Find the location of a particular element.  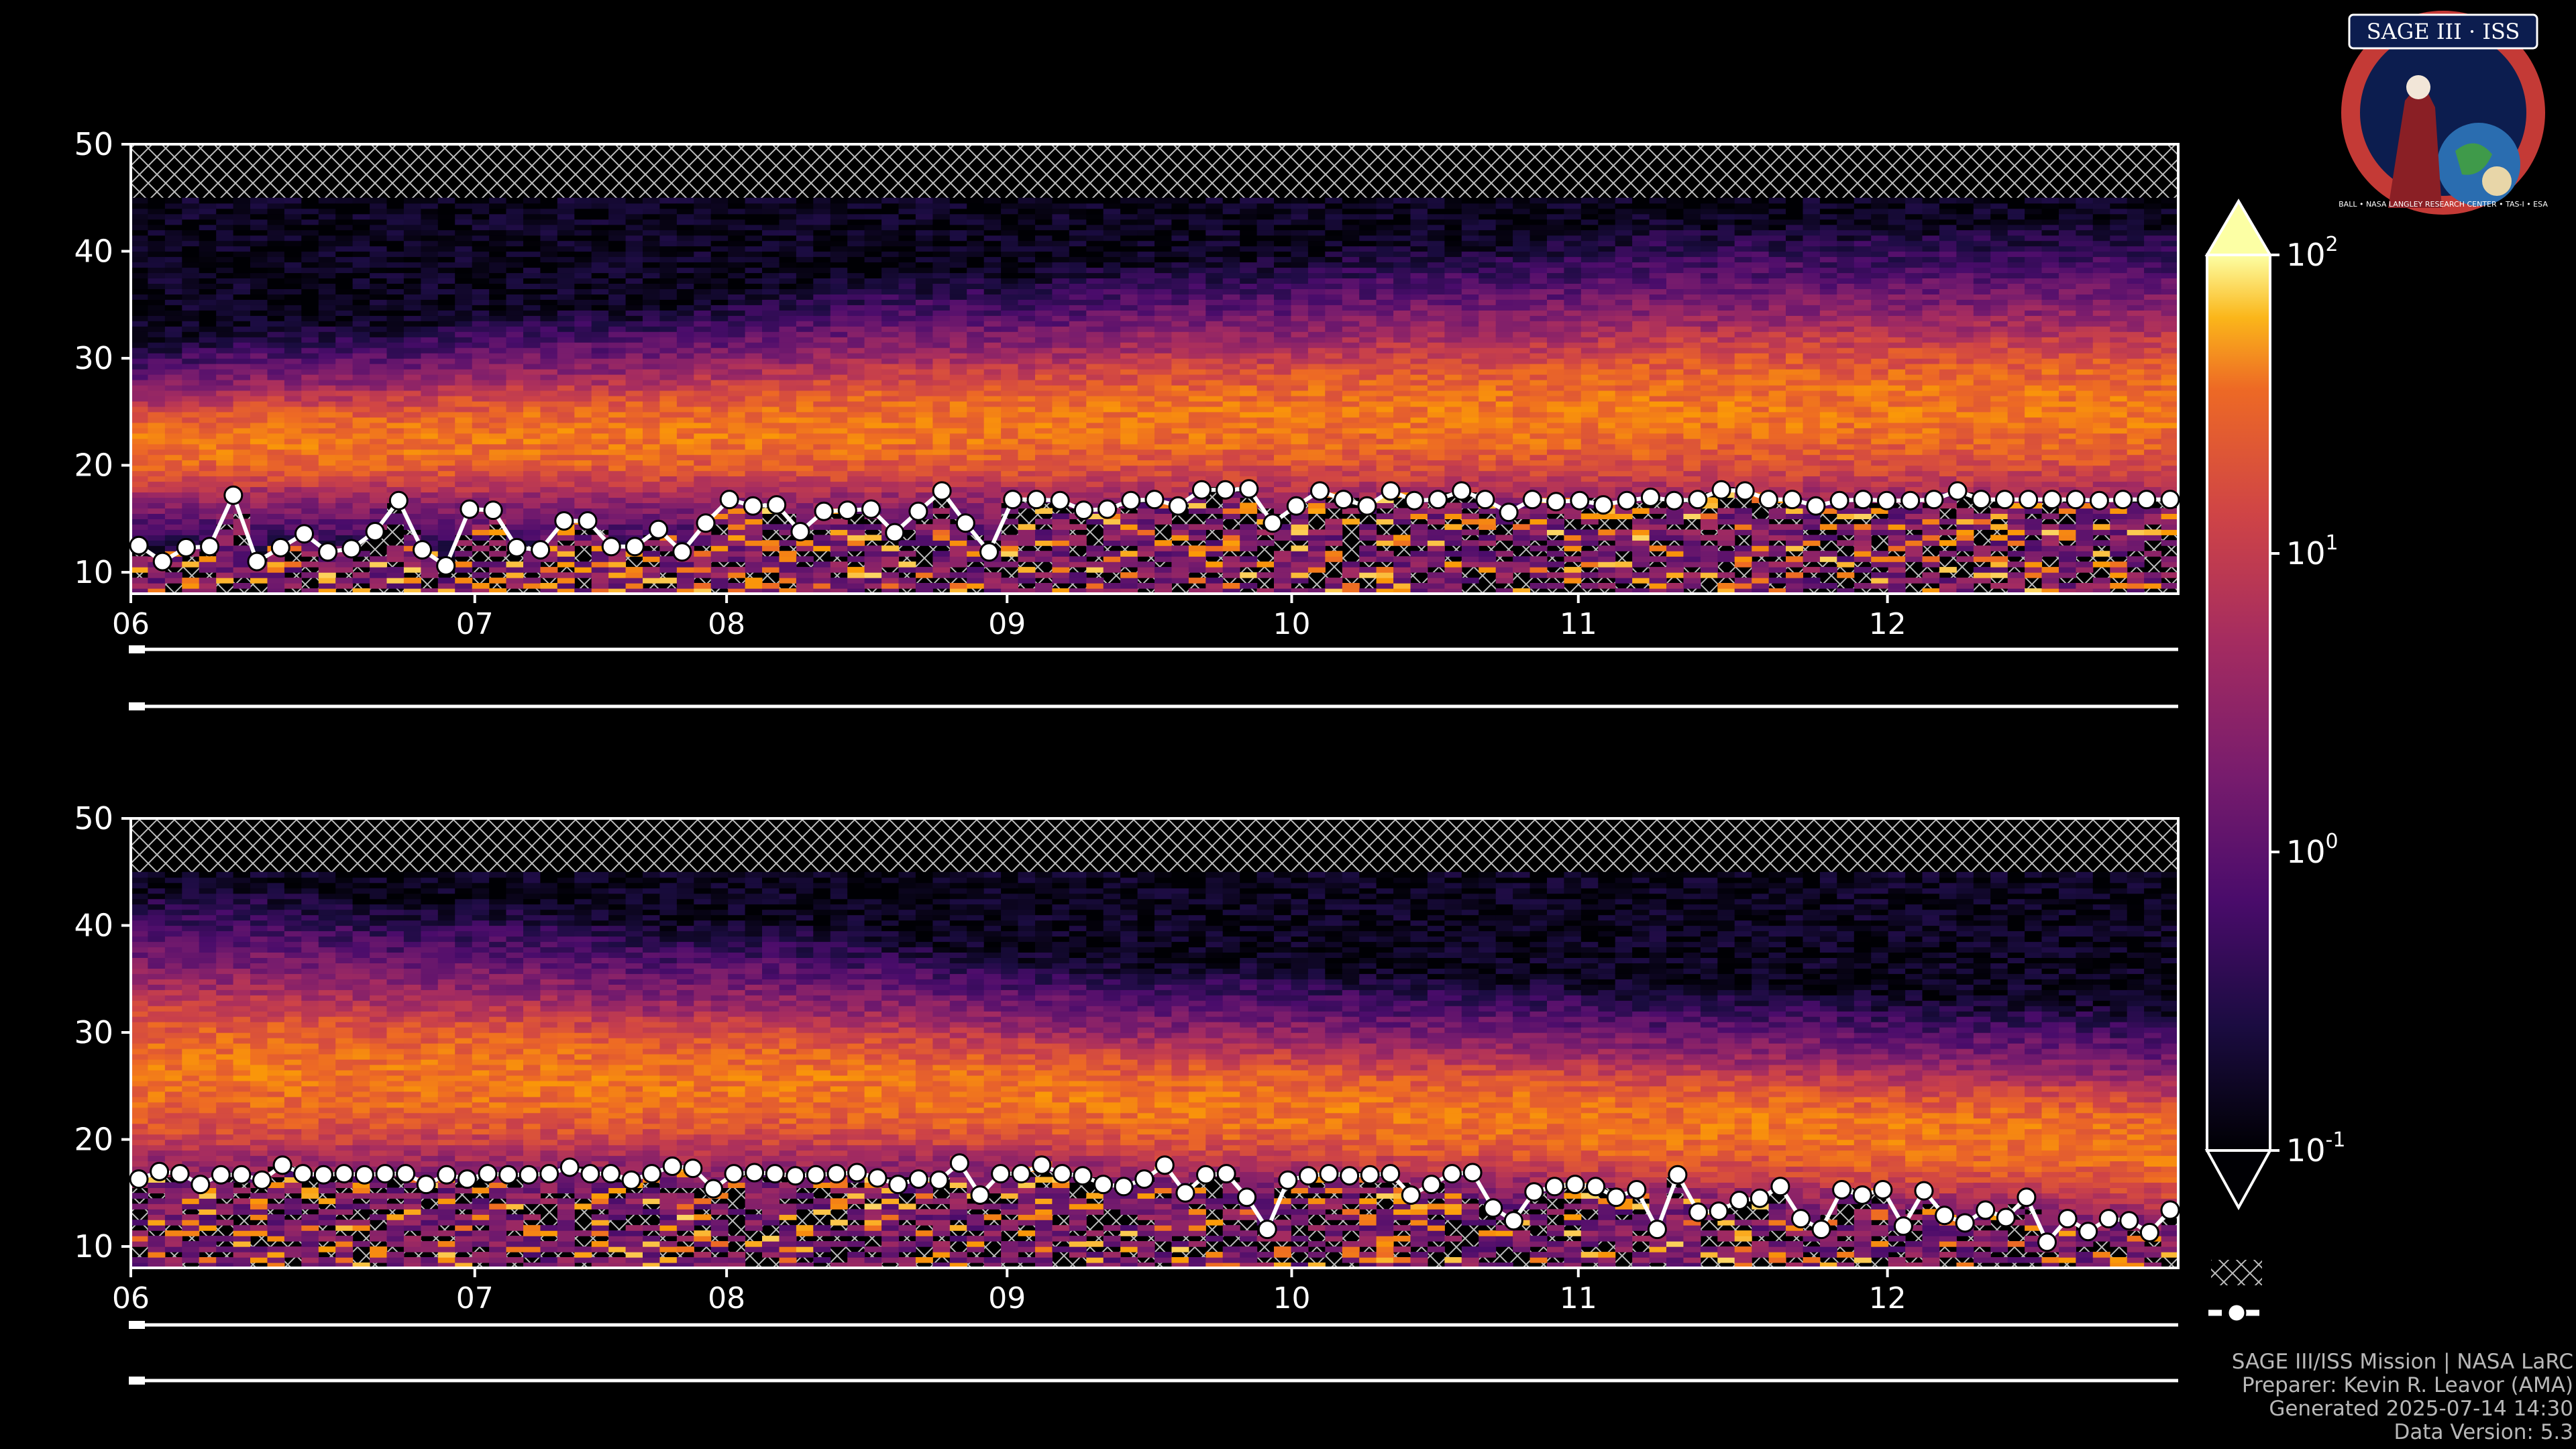

x-tick-label: 06 is located at coordinates (131, 1298).